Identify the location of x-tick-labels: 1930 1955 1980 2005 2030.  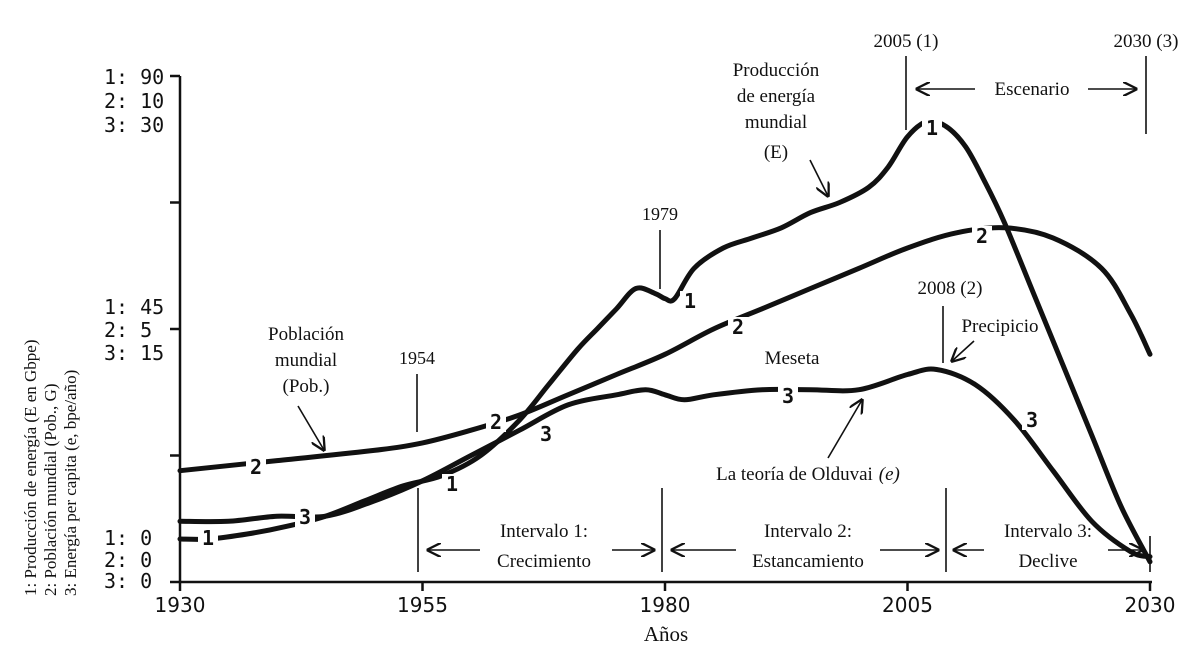
(665, 605).